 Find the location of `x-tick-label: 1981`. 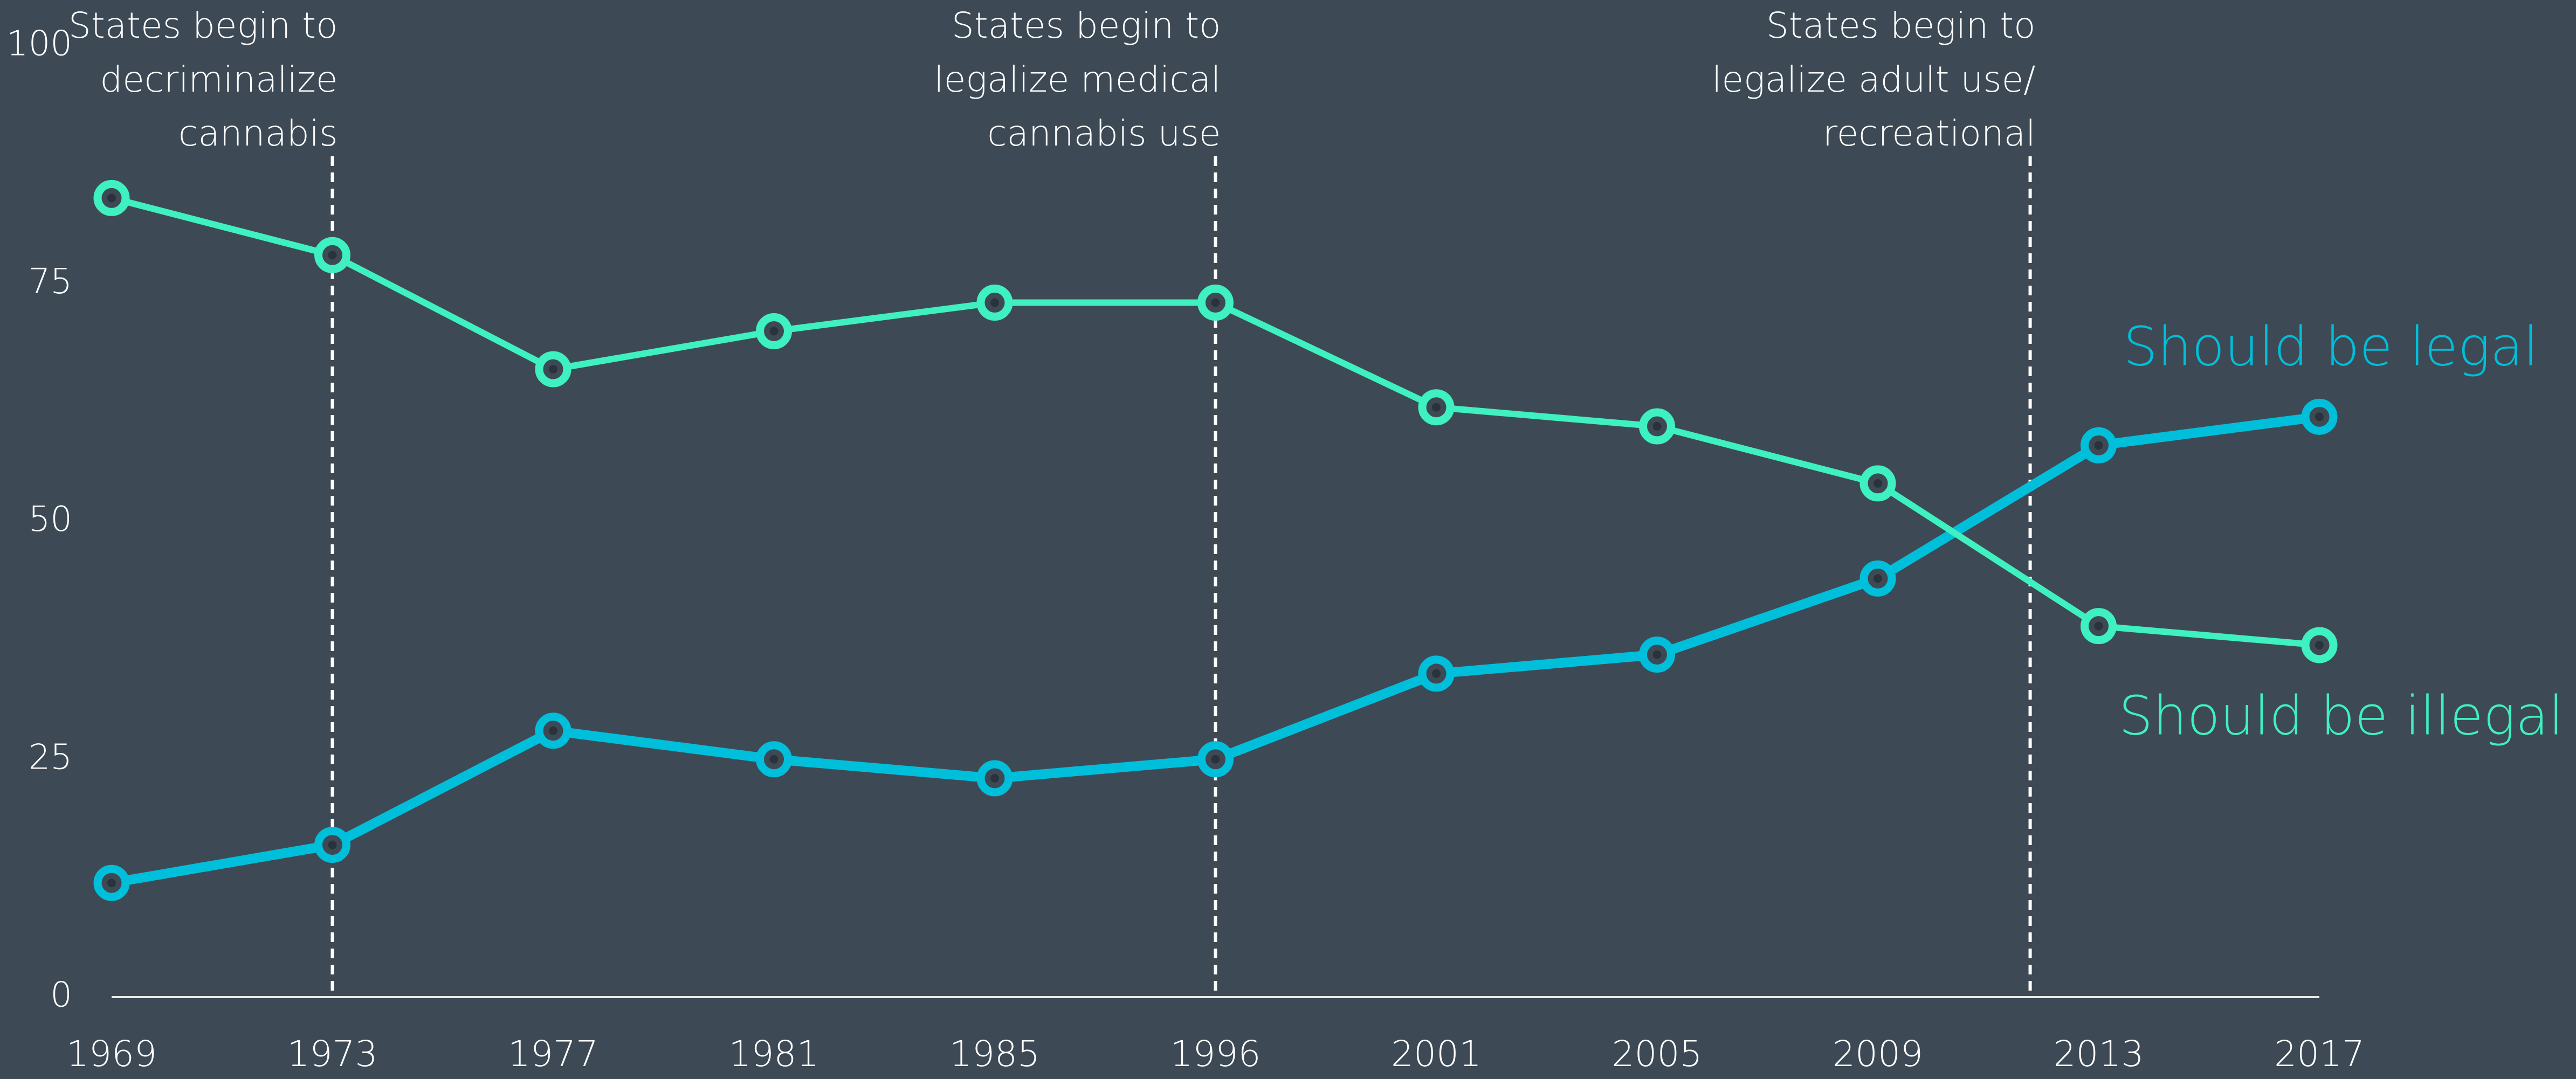

x-tick-label: 1981 is located at coordinates (774, 1054).